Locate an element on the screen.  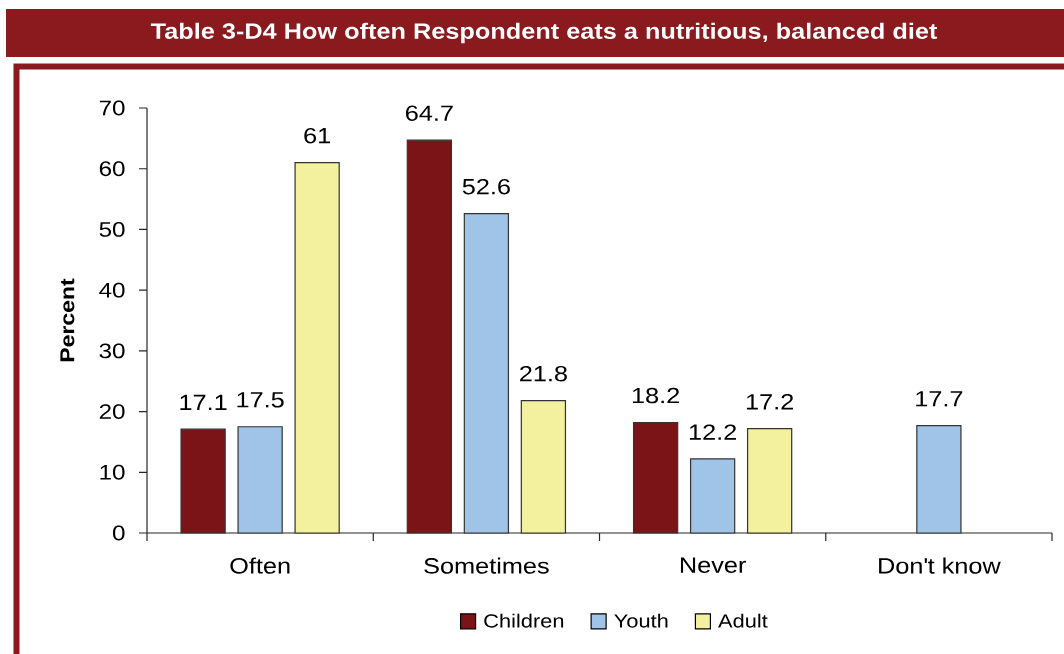
data-label: 17.1 is located at coordinates (203, 402).